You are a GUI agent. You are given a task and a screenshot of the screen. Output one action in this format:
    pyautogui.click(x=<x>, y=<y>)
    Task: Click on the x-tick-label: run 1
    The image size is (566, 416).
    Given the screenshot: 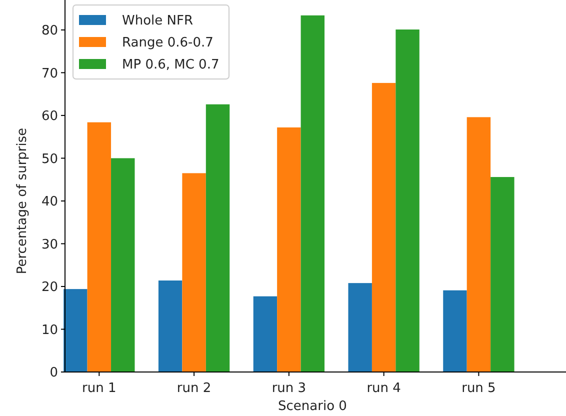 What is the action you would take?
    pyautogui.click(x=99, y=388)
    